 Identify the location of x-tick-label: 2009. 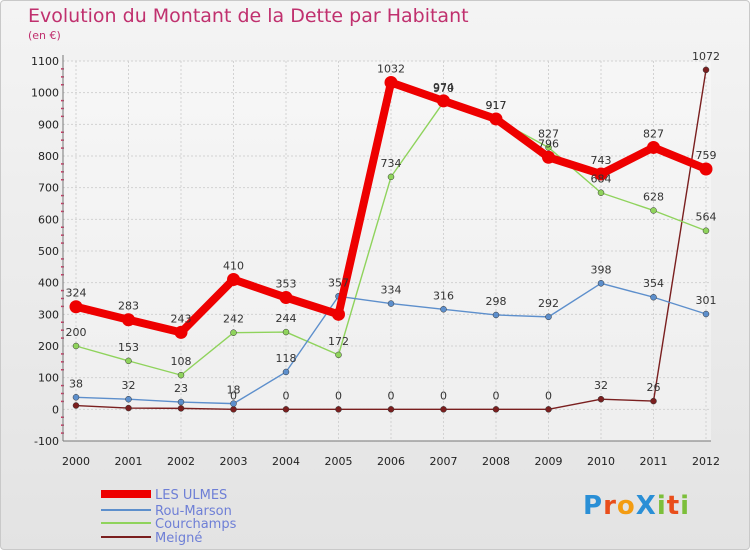
(549, 461).